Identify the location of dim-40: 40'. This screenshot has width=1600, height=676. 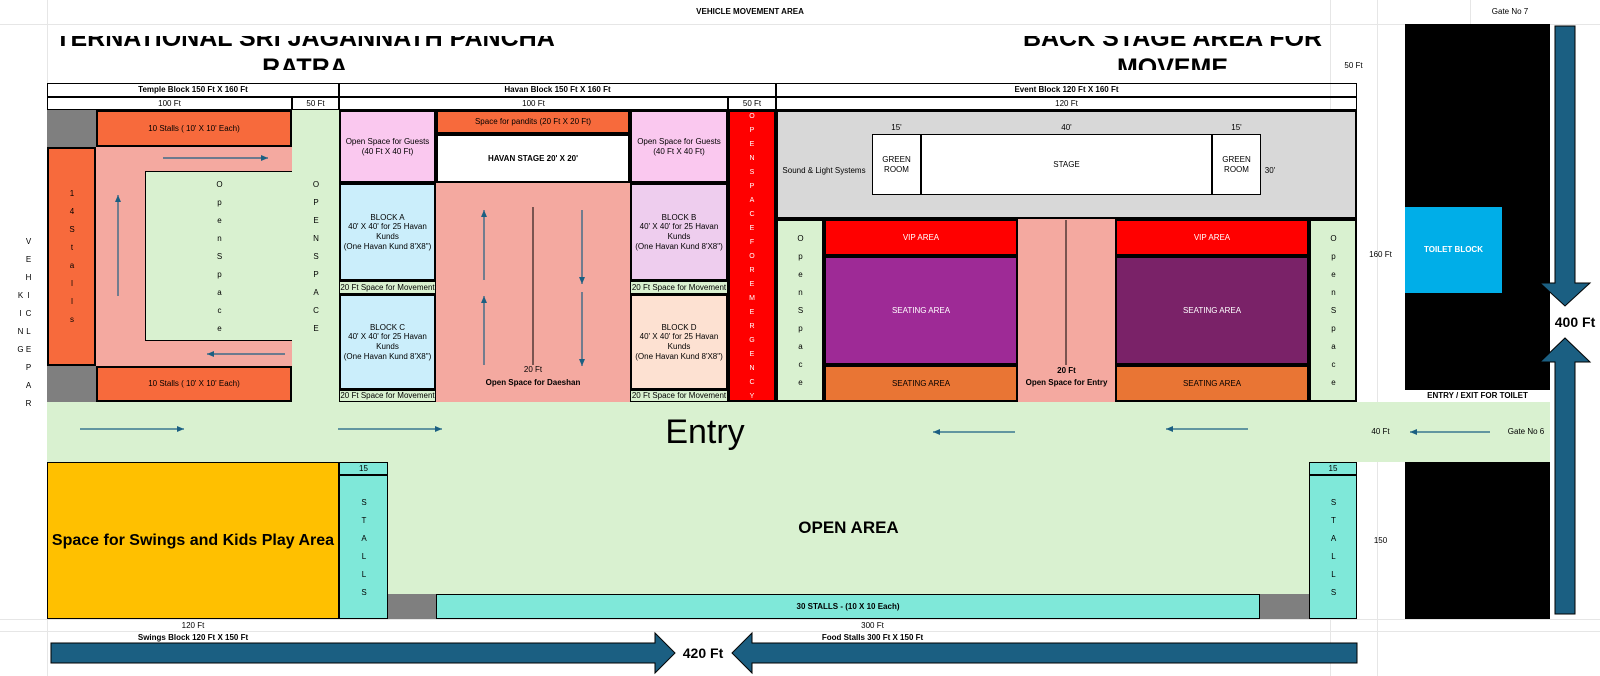
(1066, 128).